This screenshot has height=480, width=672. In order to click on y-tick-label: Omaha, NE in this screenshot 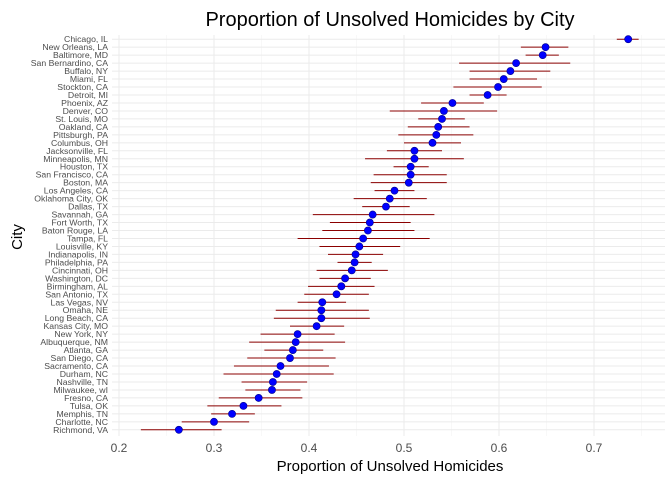, I will do `click(86, 310)`.